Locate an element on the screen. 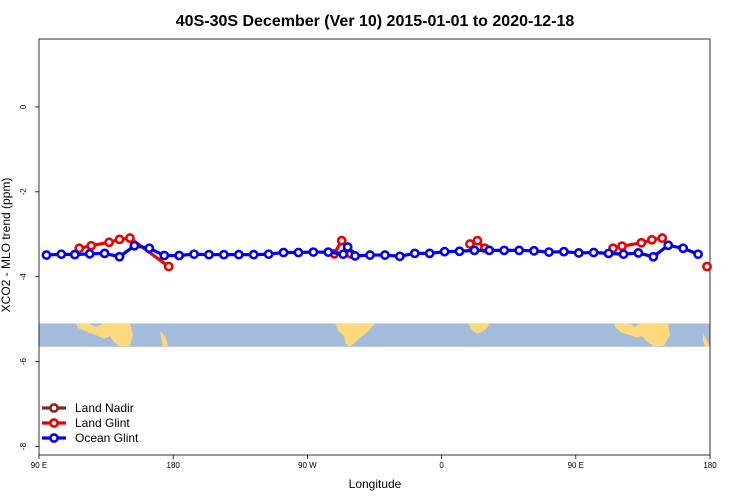 Image resolution: width=750 pixels, height=500 pixels. series-layer is located at coordinates (376, 252).